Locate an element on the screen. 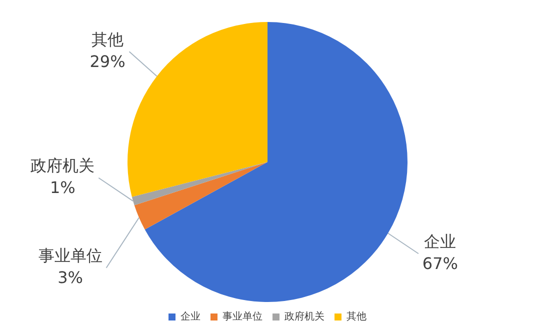 This screenshot has height=336, width=535. legend-label: 企业 is located at coordinates (190, 316).